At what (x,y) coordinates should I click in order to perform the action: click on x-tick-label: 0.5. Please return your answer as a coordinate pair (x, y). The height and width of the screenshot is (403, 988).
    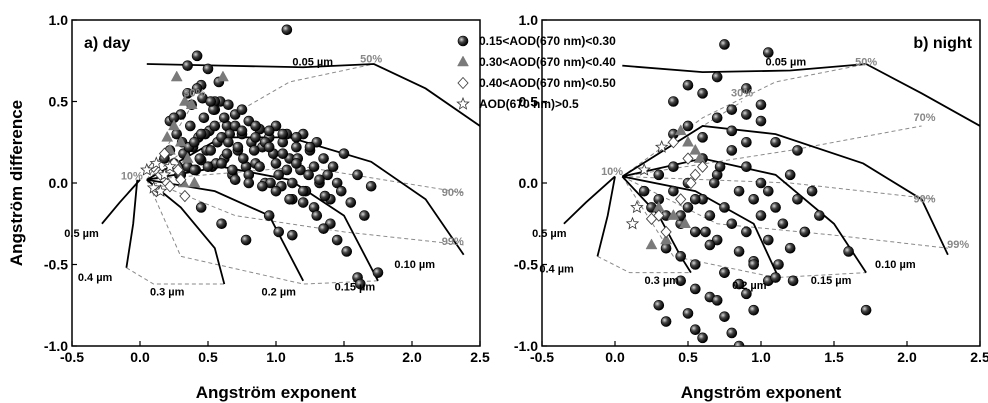
    Looking at the image, I should click on (208, 357).